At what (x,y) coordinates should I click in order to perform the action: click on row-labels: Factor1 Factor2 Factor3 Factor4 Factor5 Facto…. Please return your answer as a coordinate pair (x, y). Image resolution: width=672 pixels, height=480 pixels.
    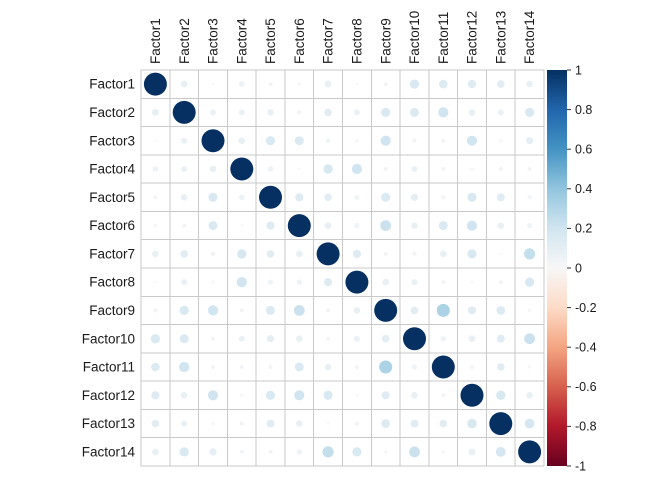
    Looking at the image, I should click on (109, 268).